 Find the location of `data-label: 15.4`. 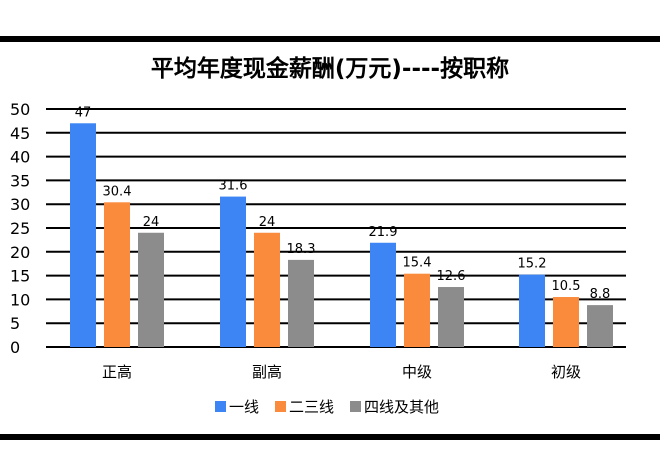

data-label: 15.4 is located at coordinates (417, 263).